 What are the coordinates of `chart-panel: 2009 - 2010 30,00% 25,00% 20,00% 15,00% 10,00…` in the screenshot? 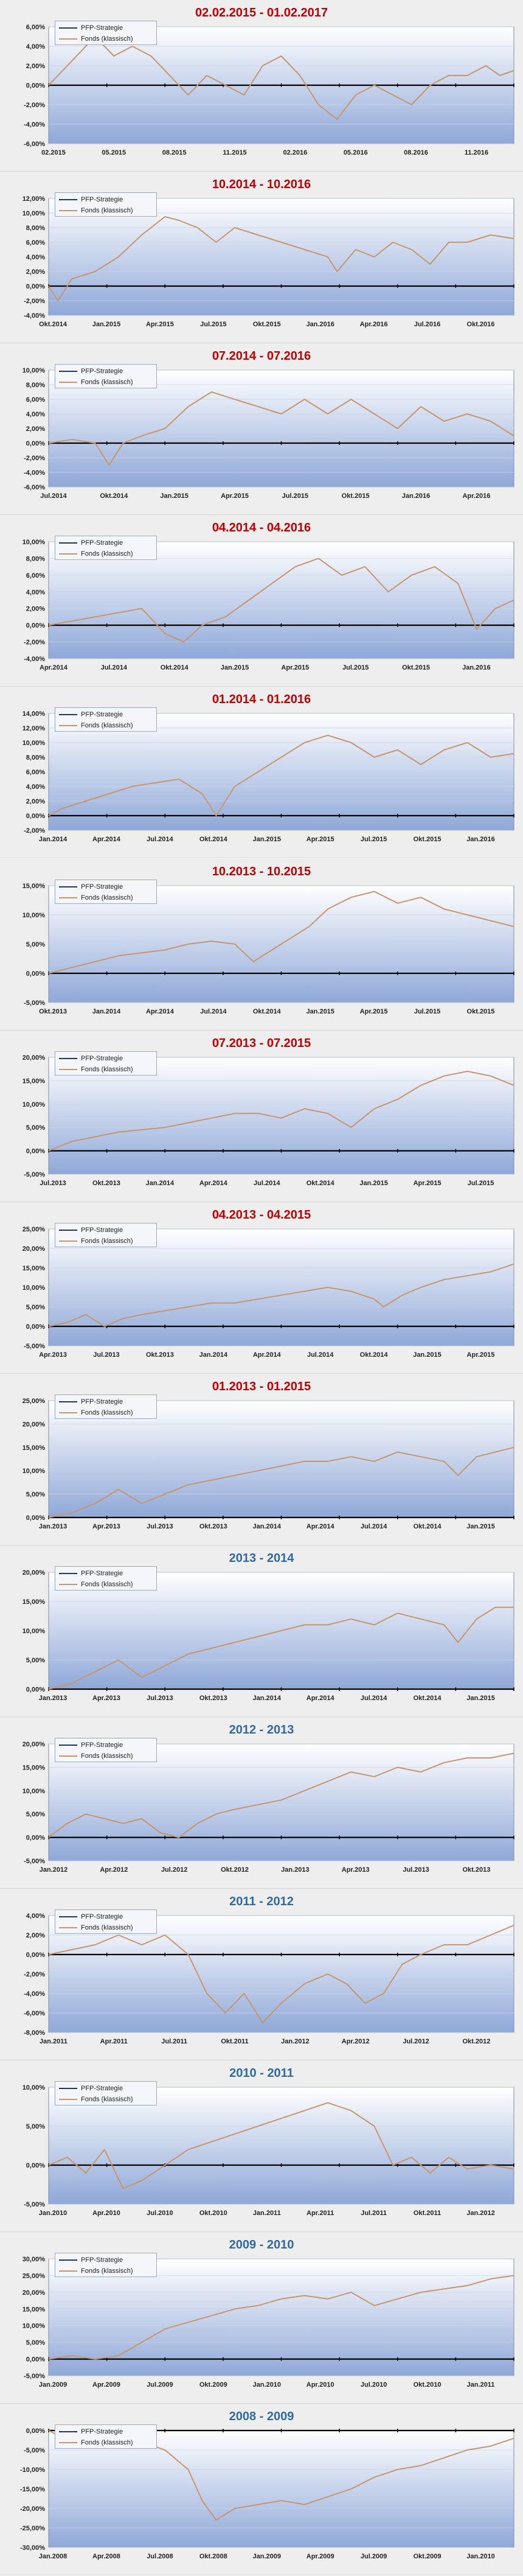 It's located at (261, 2318).